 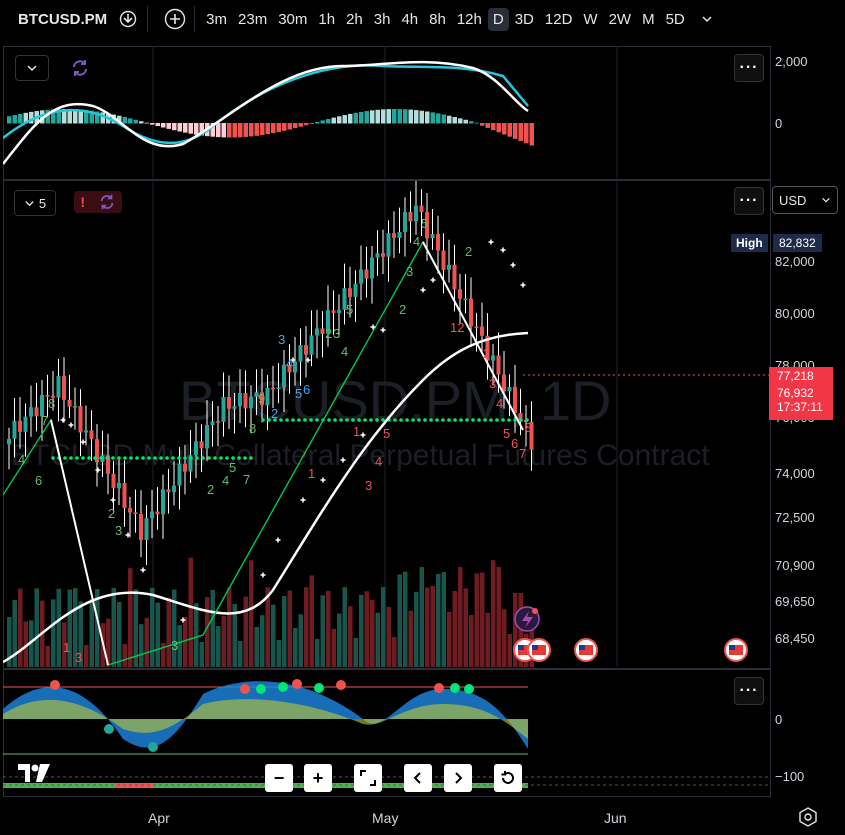 I want to click on indicators-collapse-button: 5, so click(x=35, y=203).